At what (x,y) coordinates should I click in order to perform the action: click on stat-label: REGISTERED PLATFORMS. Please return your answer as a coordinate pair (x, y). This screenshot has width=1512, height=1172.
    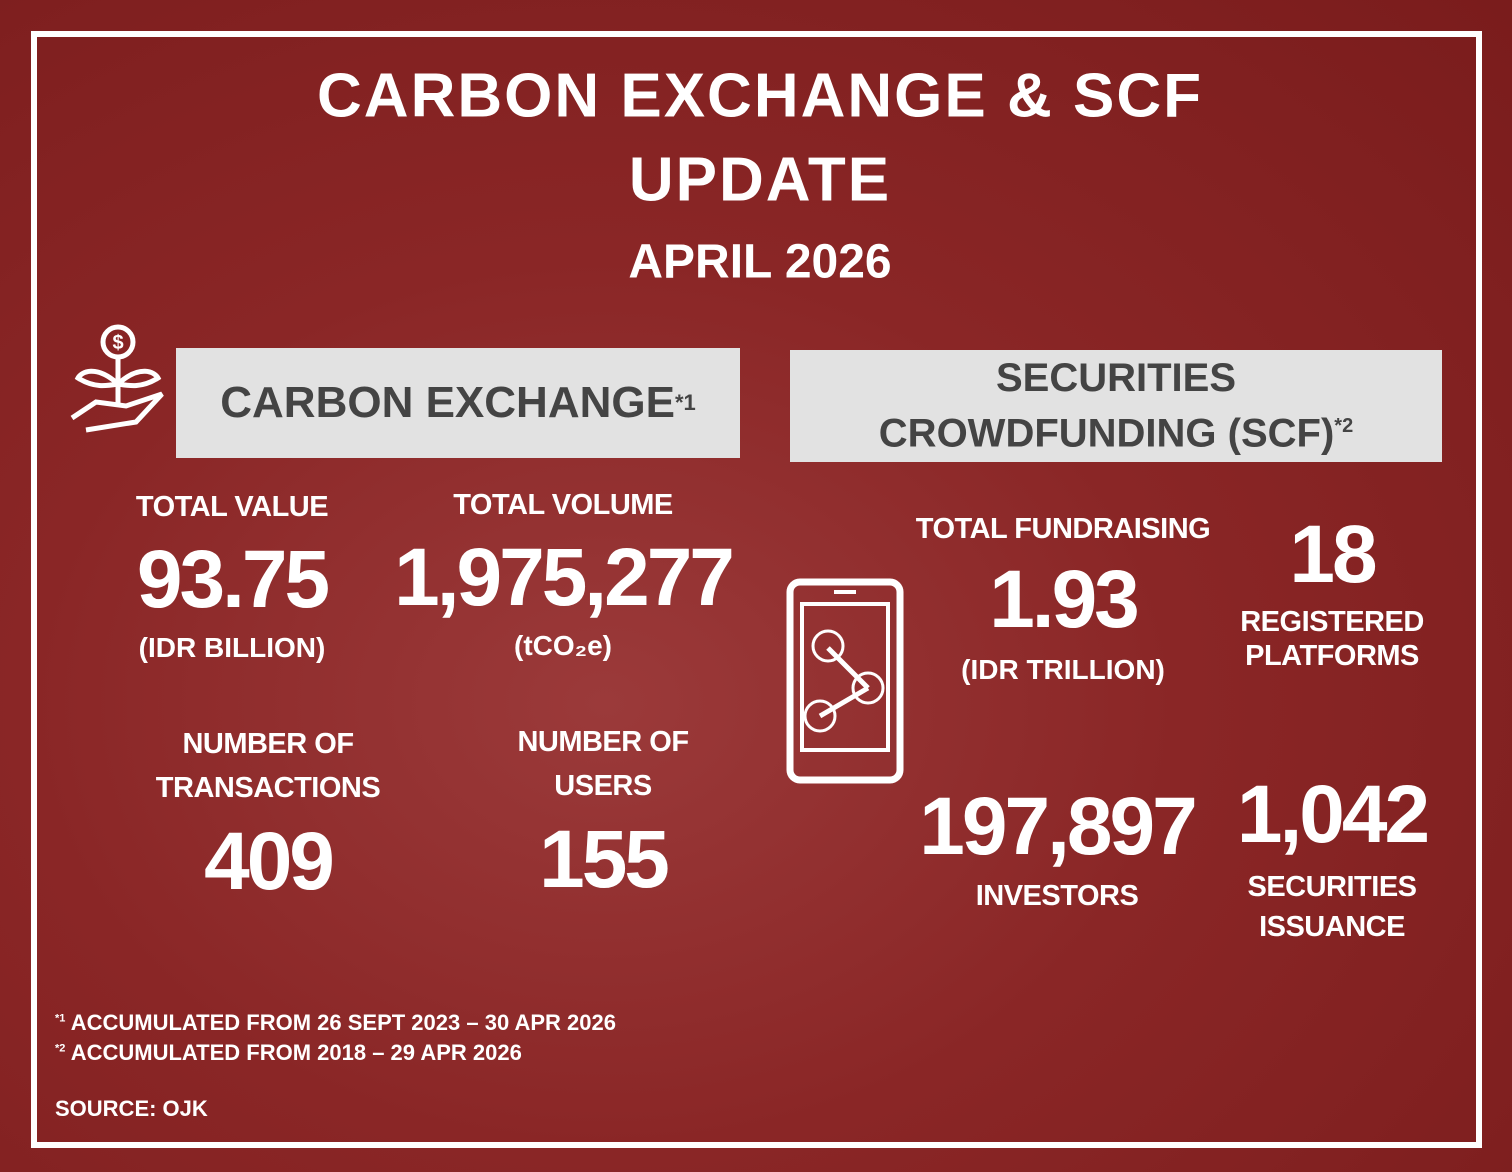
    Looking at the image, I should click on (1332, 639).